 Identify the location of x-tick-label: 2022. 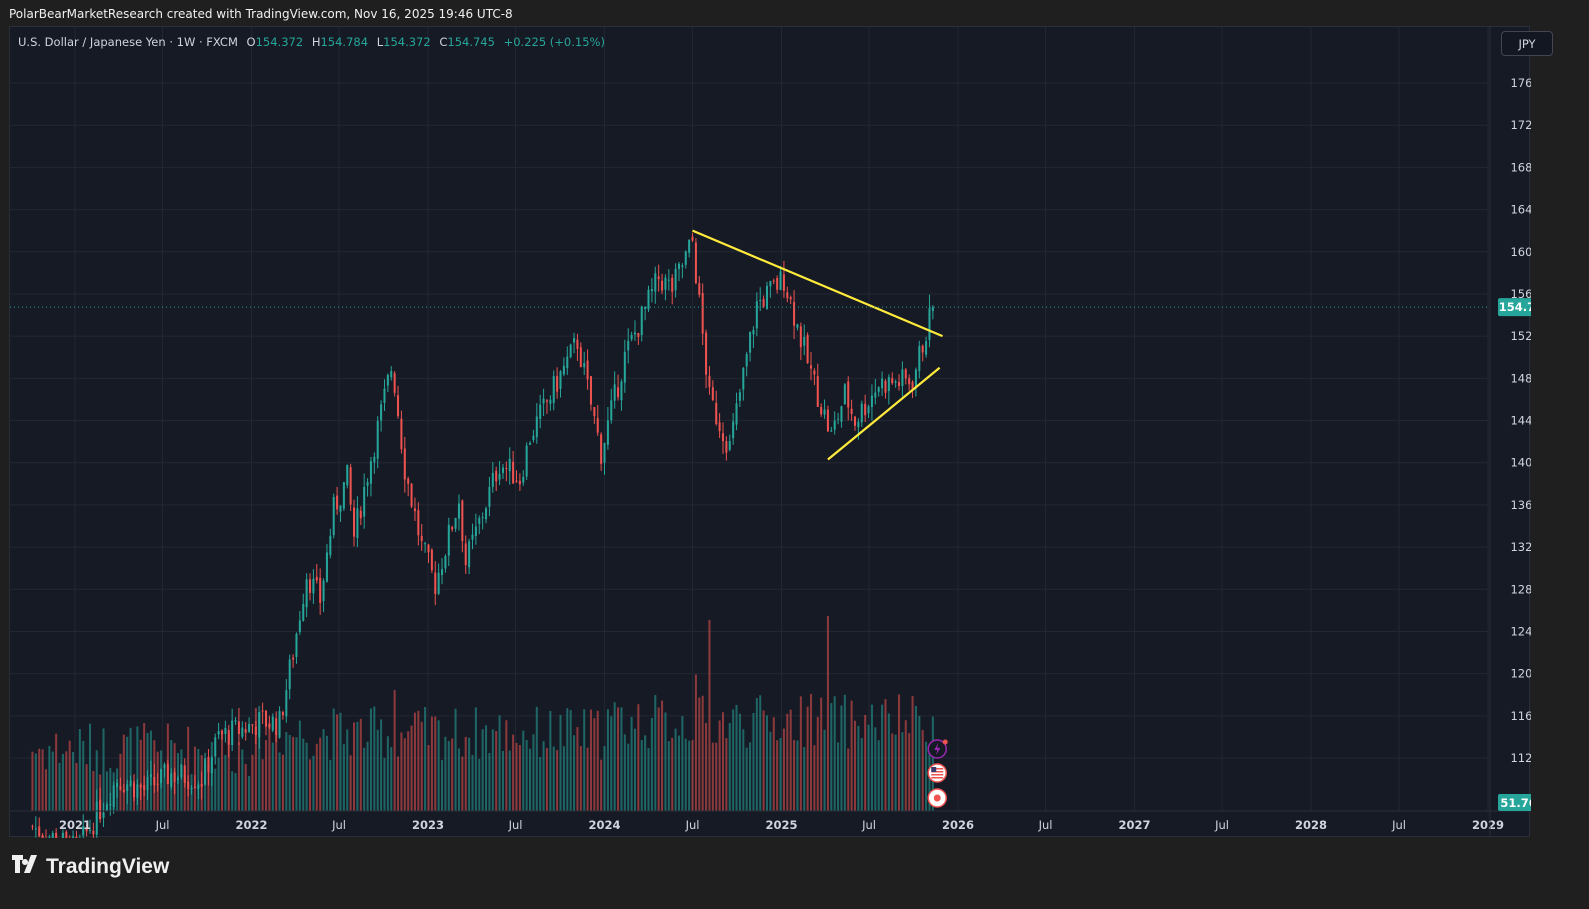
(251, 825).